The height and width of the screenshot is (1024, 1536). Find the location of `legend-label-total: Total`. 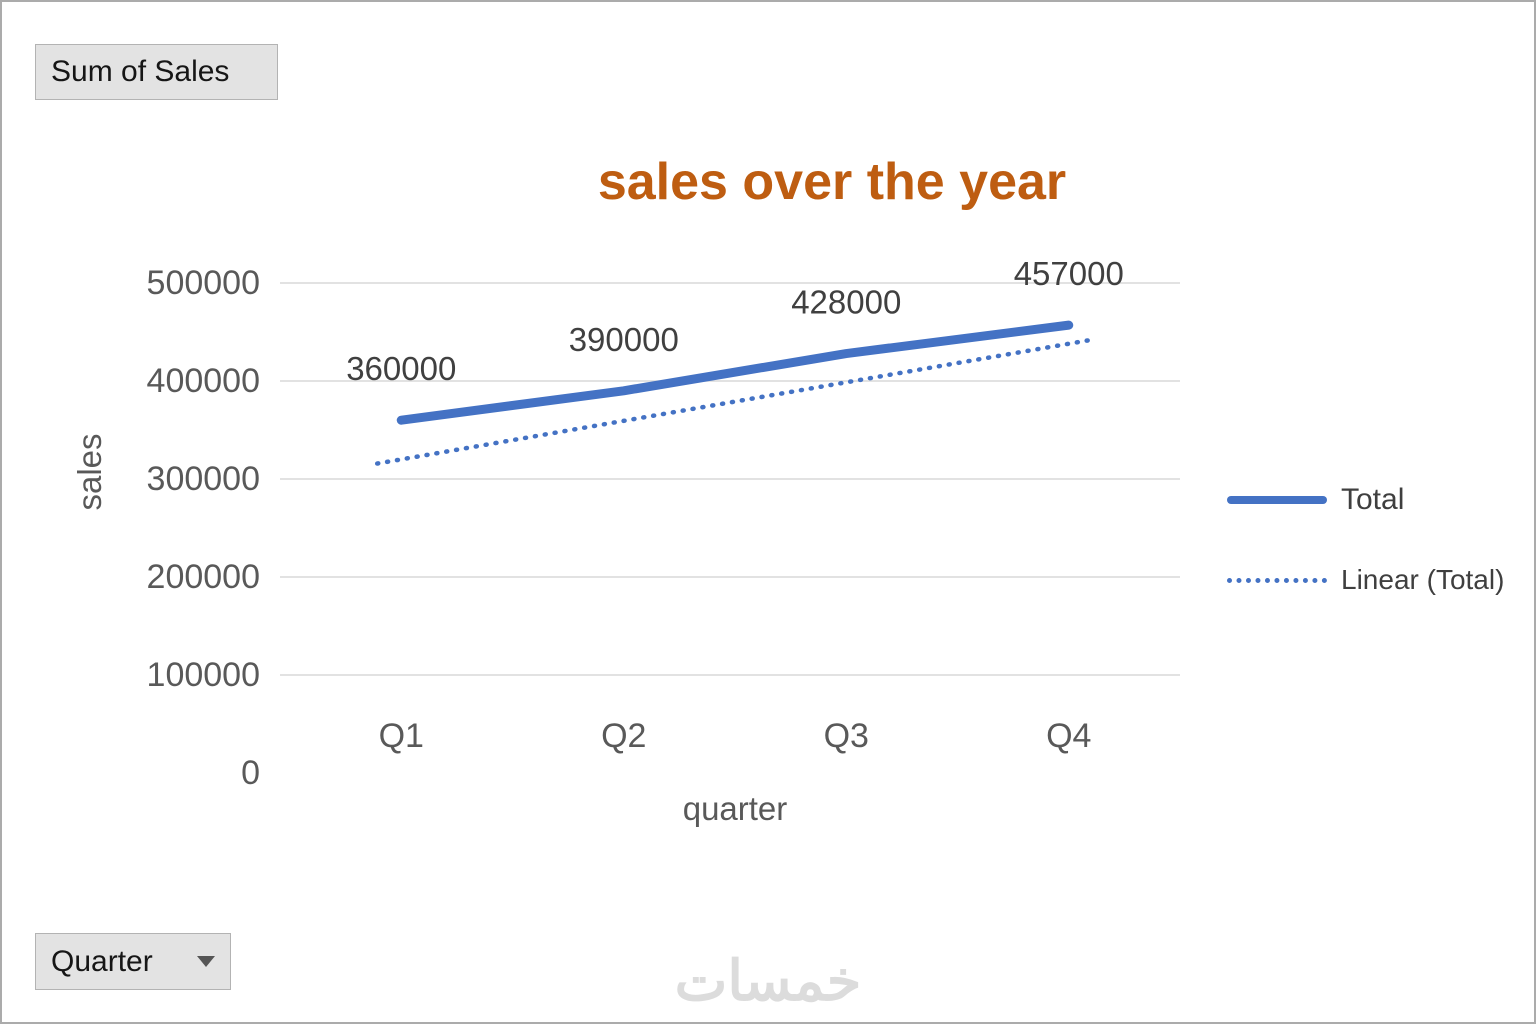

legend-label-total: Total is located at coordinates (1373, 499).